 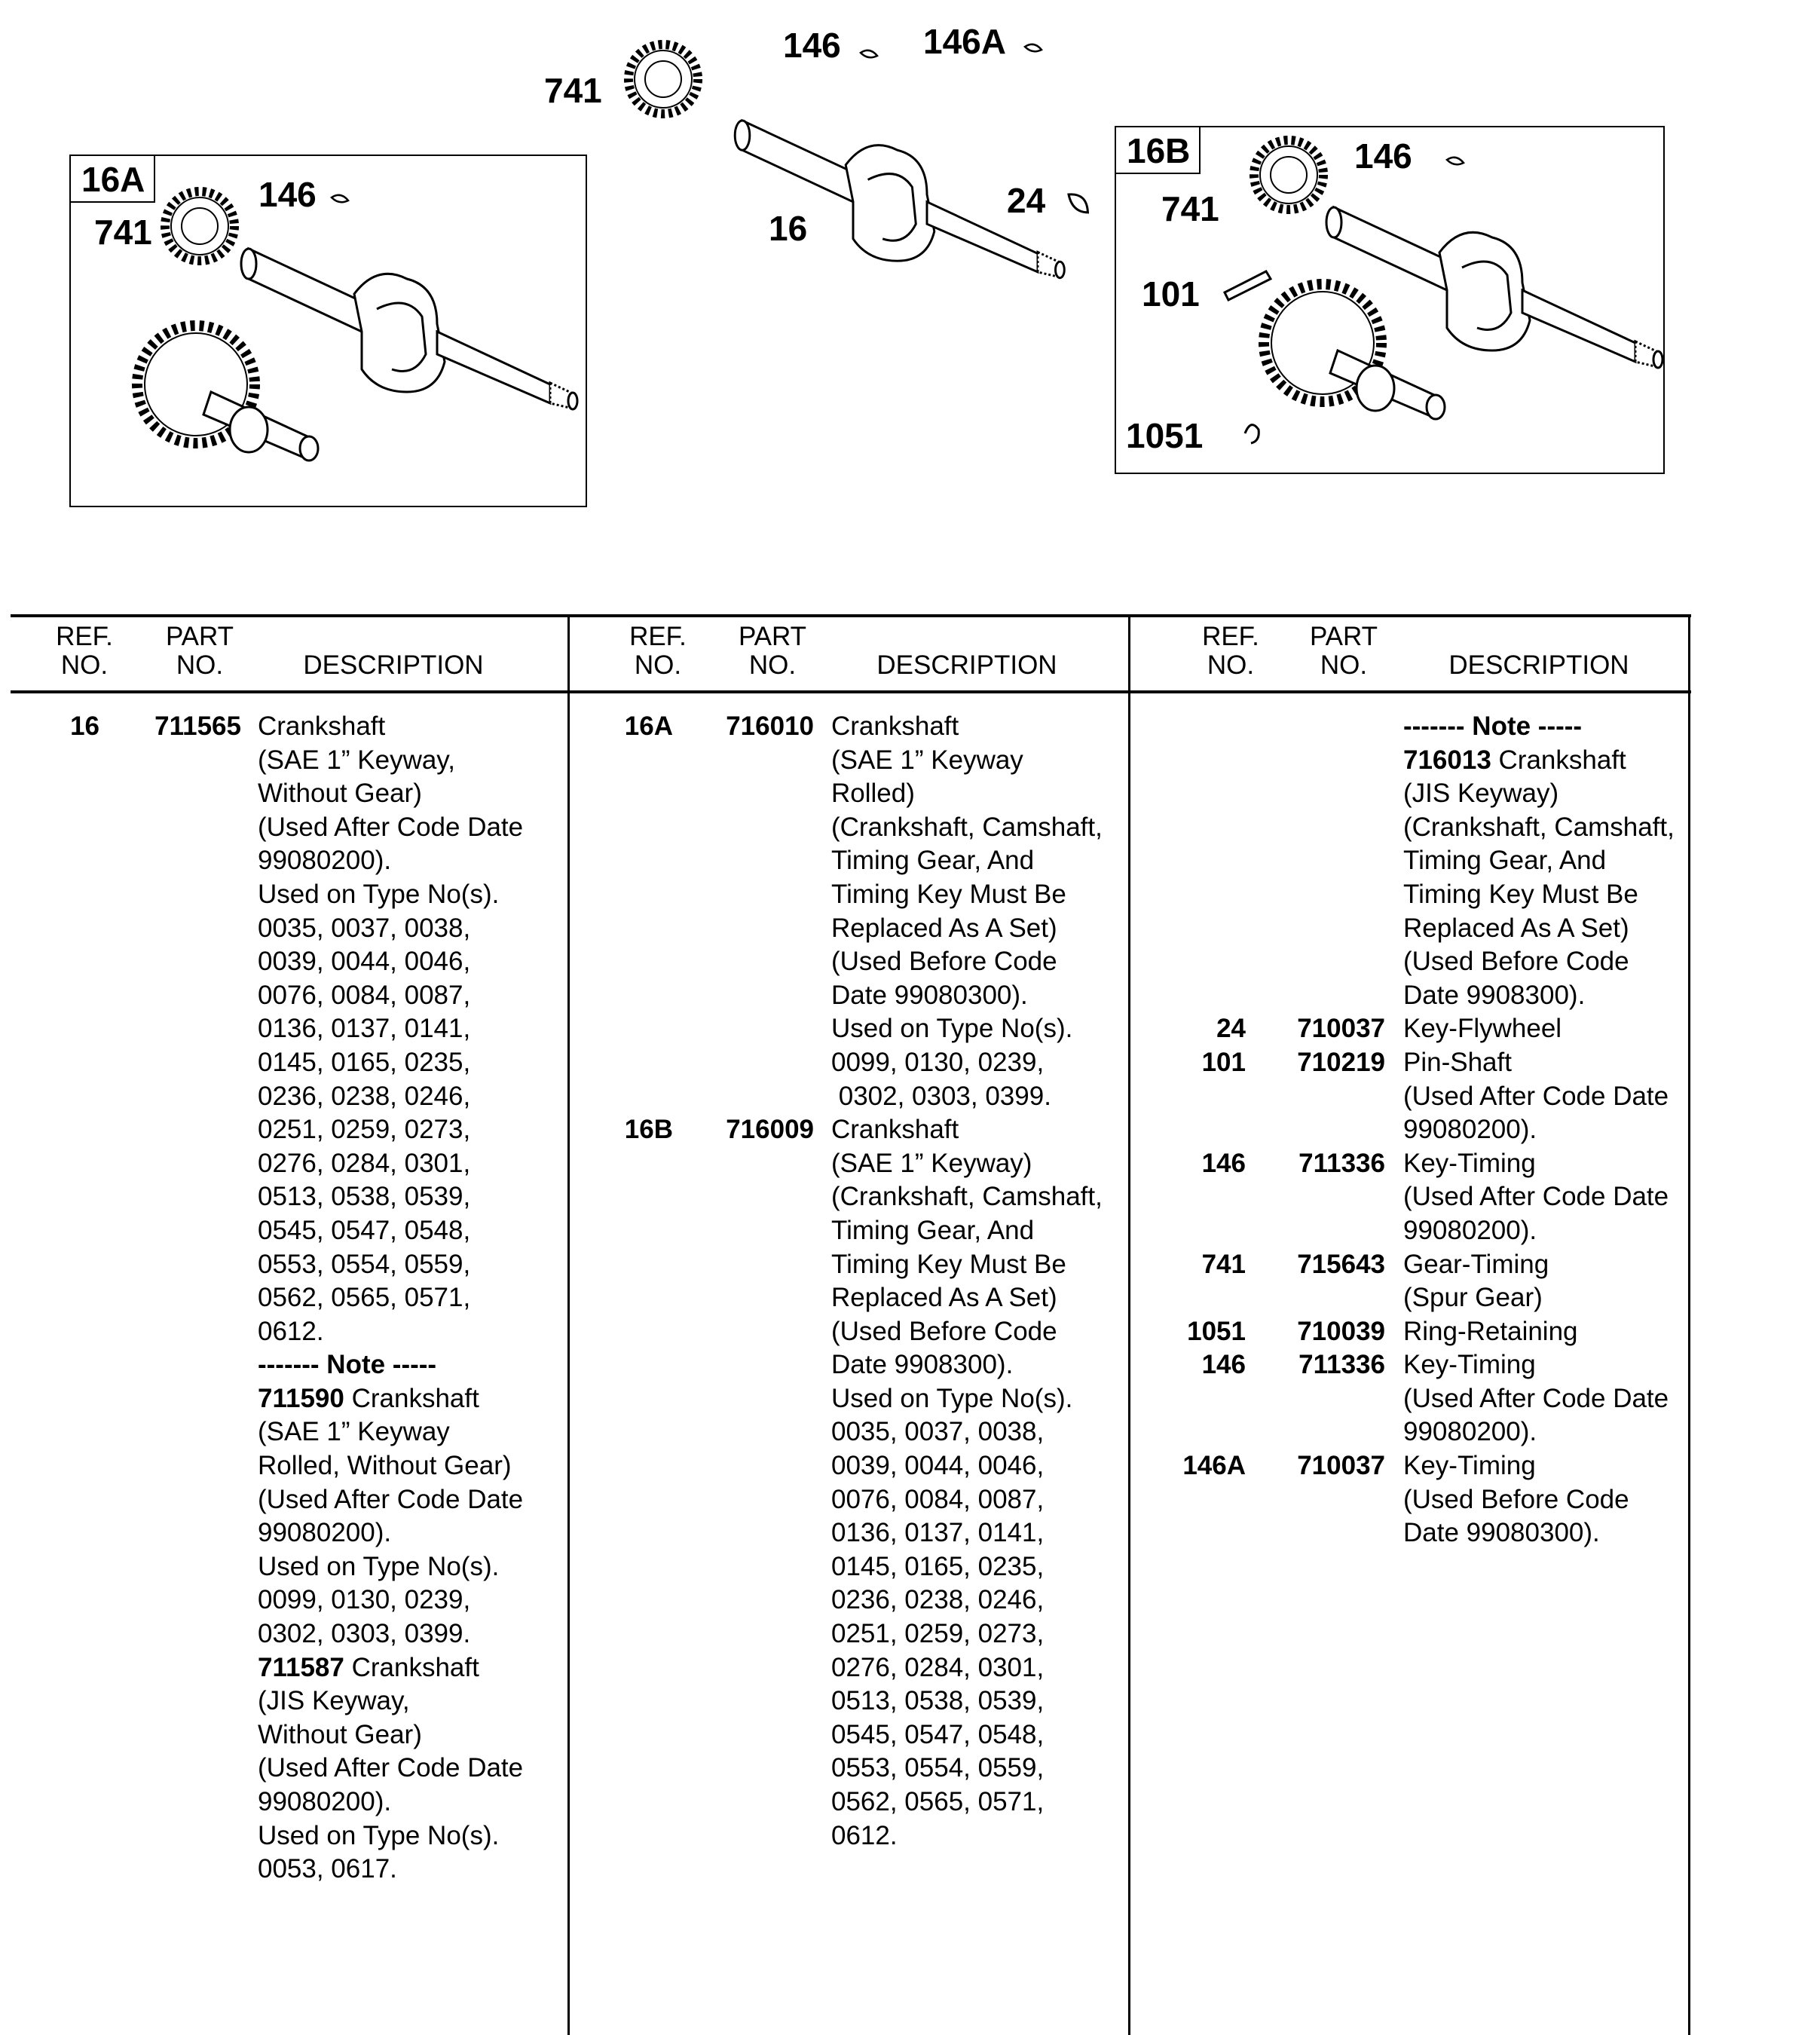 I want to click on description-text: 0039, 0044, 0046,, so click(x=938, y=1466).